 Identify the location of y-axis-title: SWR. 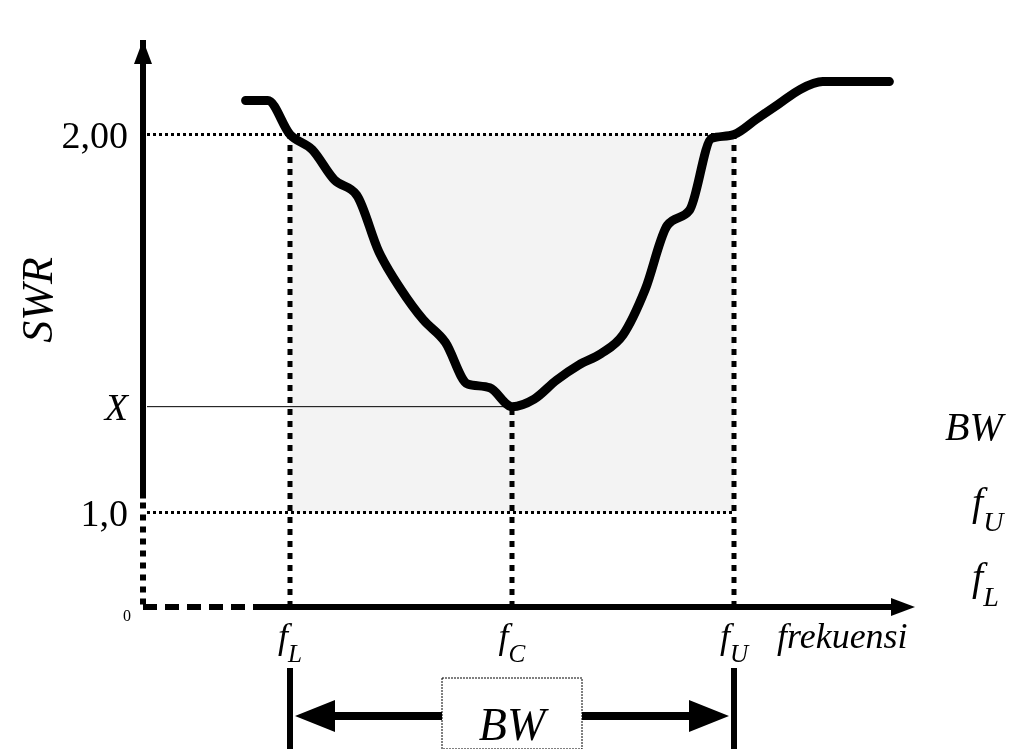
(37, 300).